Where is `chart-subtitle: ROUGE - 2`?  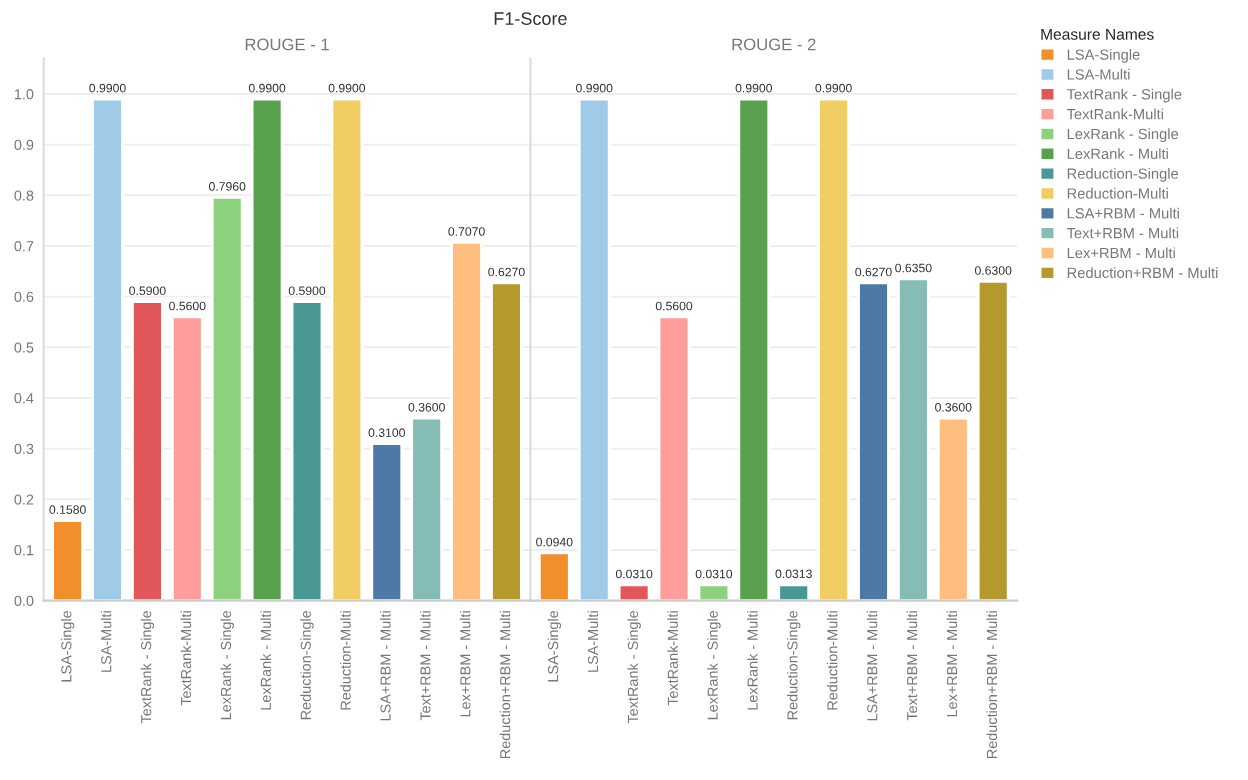 chart-subtitle: ROUGE - 2 is located at coordinates (774, 44).